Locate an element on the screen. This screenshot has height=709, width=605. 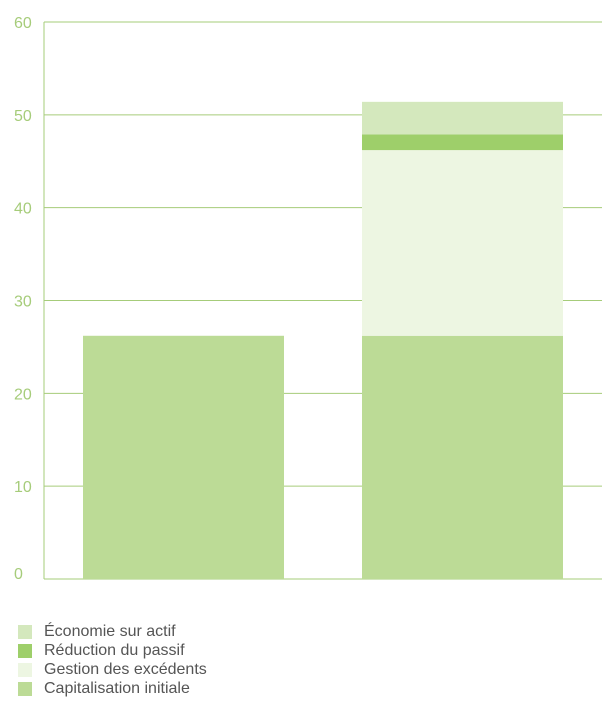
legend-label: Économie sur actif is located at coordinates (110, 631).